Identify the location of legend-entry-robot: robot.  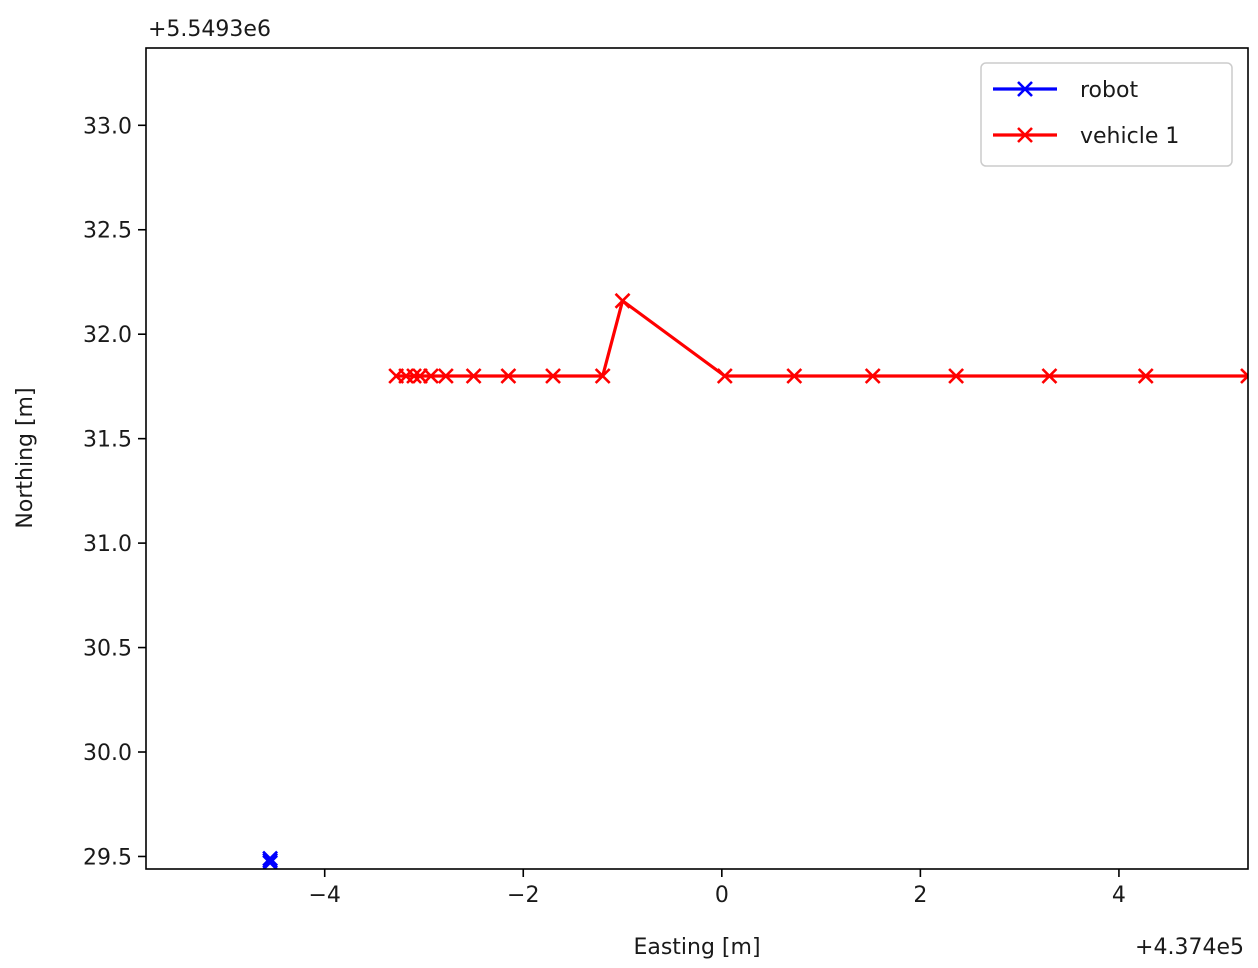
(1065, 90).